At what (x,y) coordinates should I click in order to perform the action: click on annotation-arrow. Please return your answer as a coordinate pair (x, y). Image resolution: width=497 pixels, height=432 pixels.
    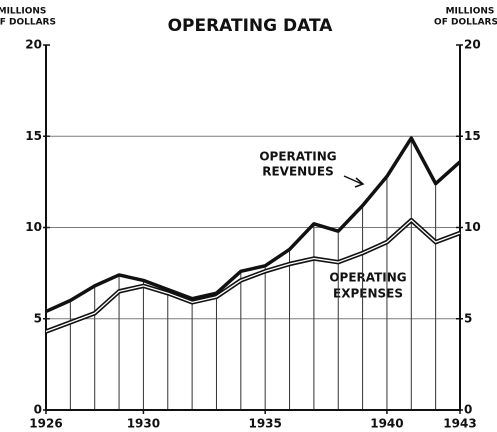
    Looking at the image, I should click on (354, 181).